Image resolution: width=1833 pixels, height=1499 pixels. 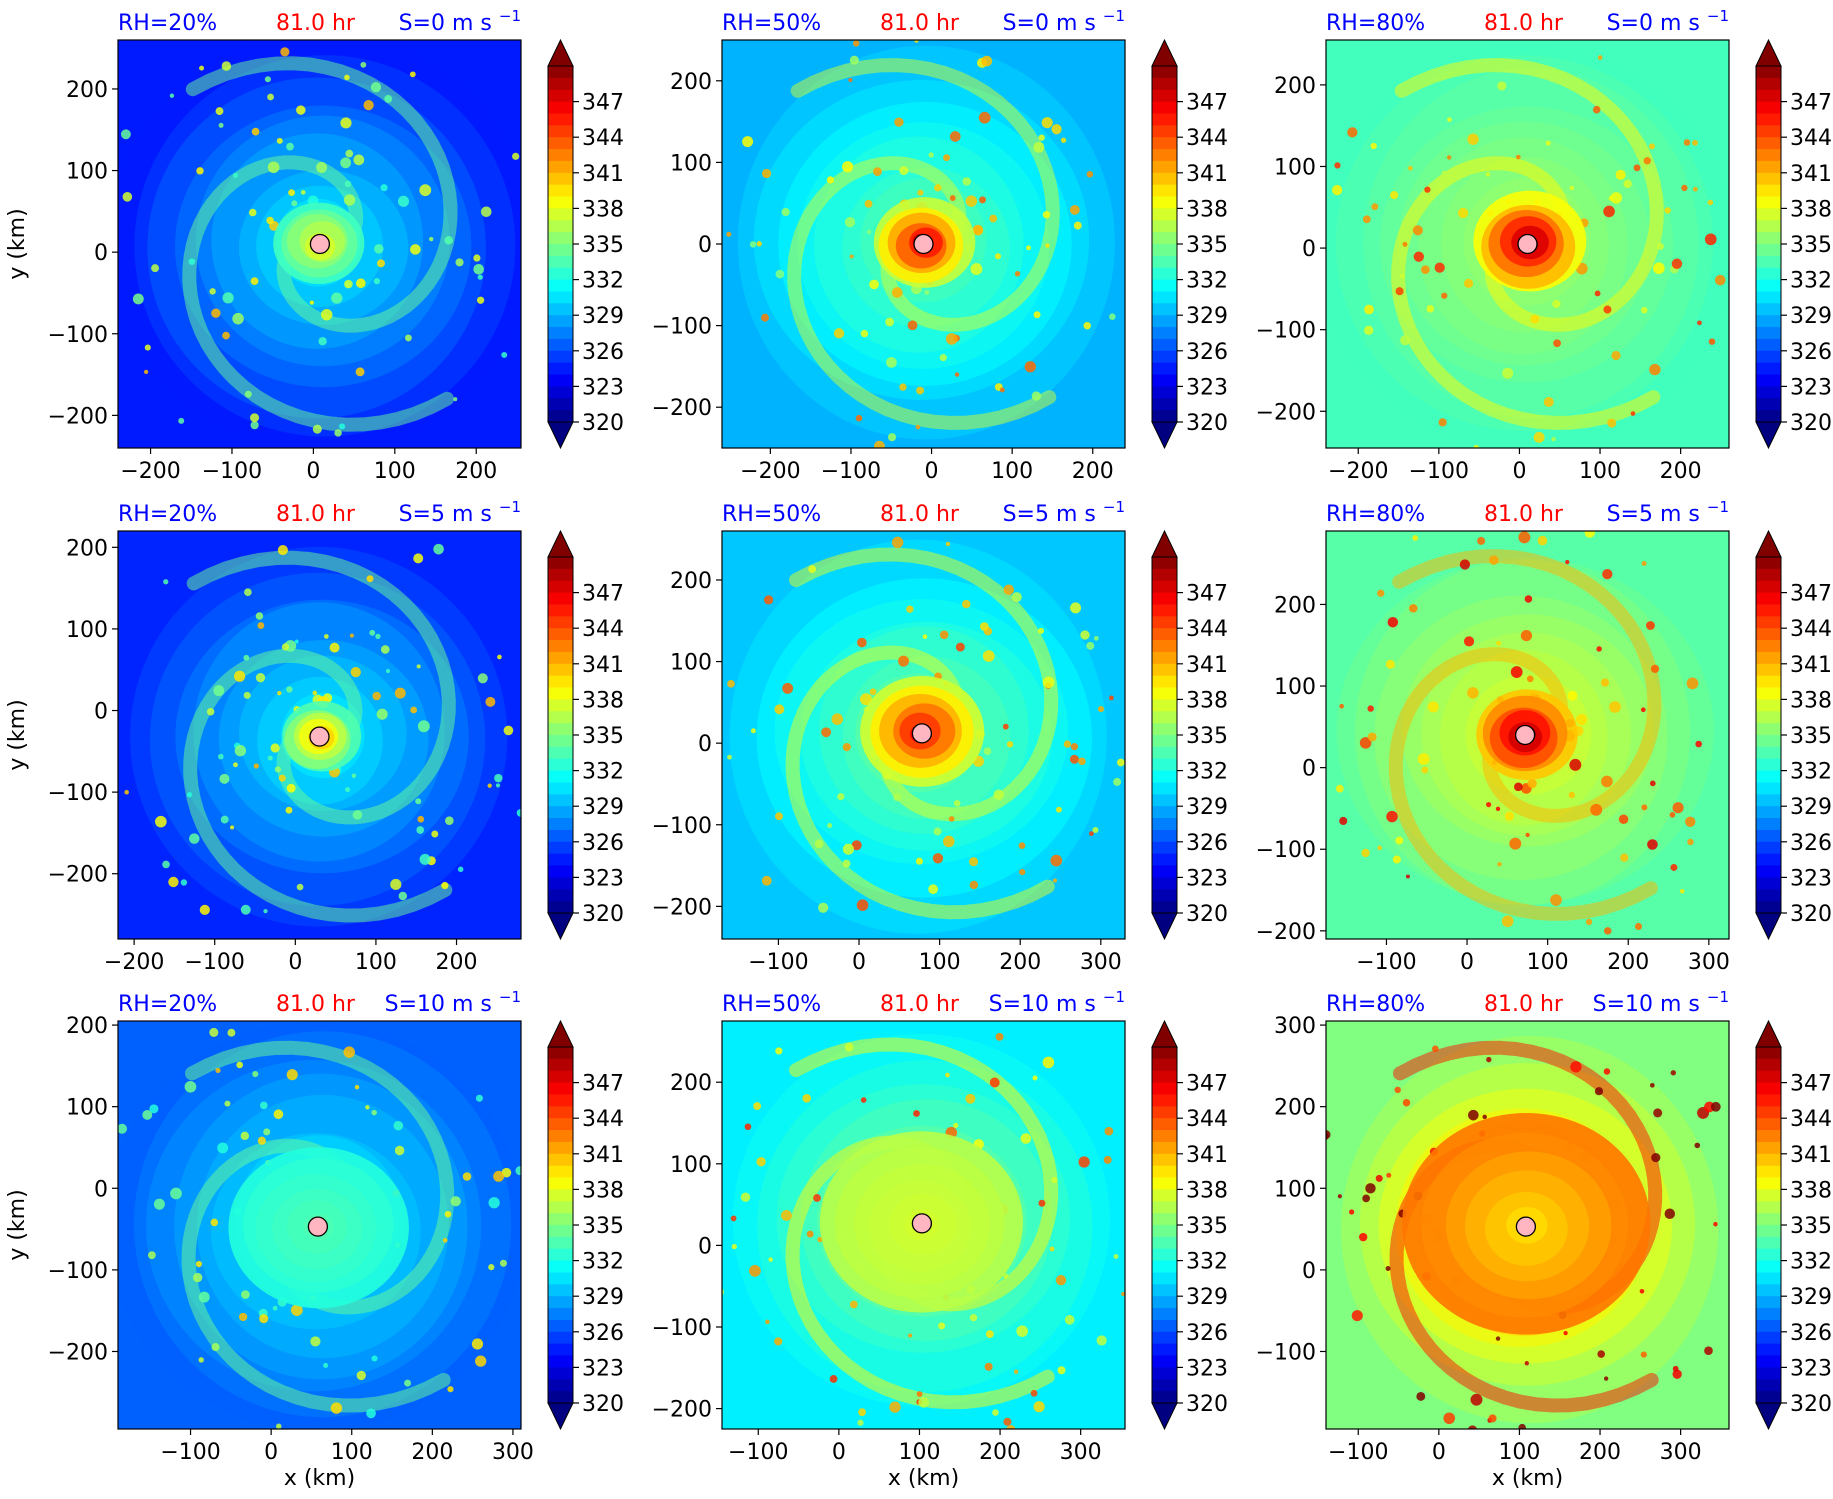 I want to click on y-tick-label: −100, so click(x=682, y=1328).